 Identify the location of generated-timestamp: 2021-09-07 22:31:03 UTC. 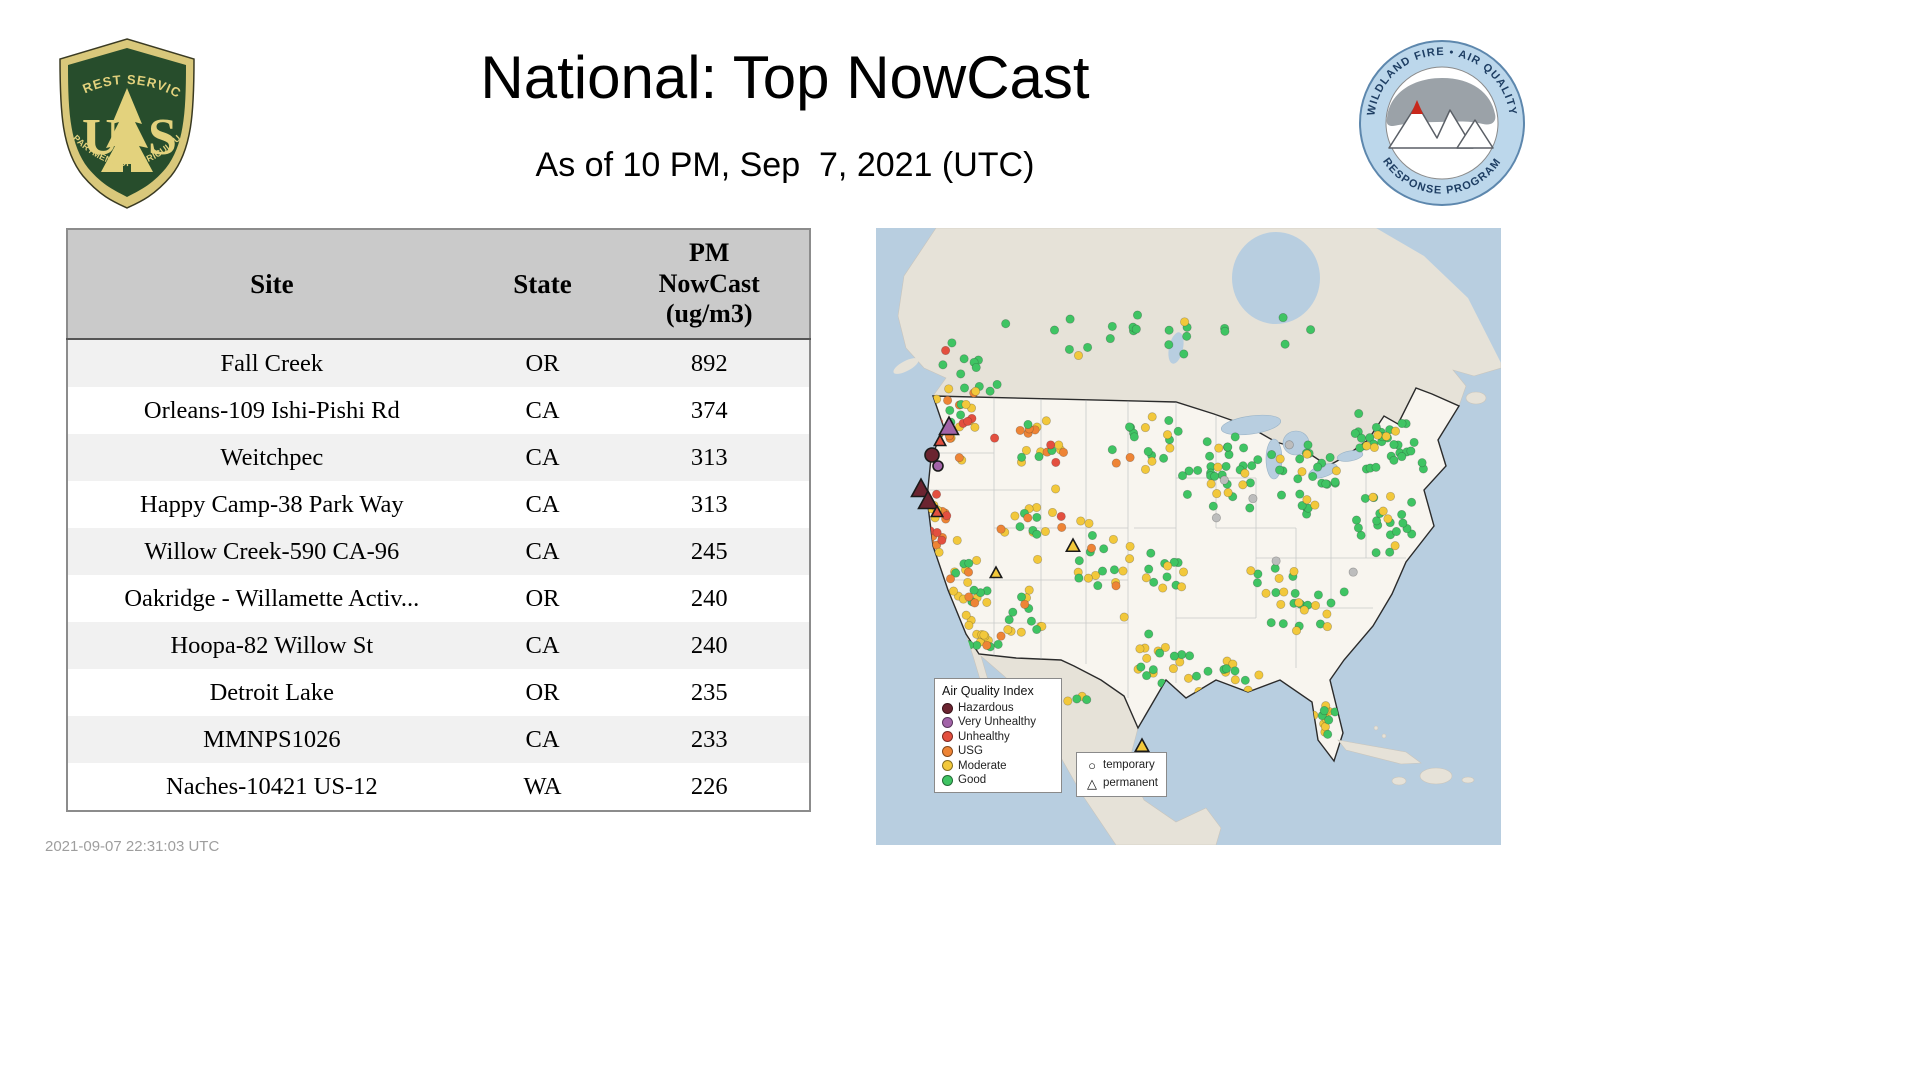
(132, 846).